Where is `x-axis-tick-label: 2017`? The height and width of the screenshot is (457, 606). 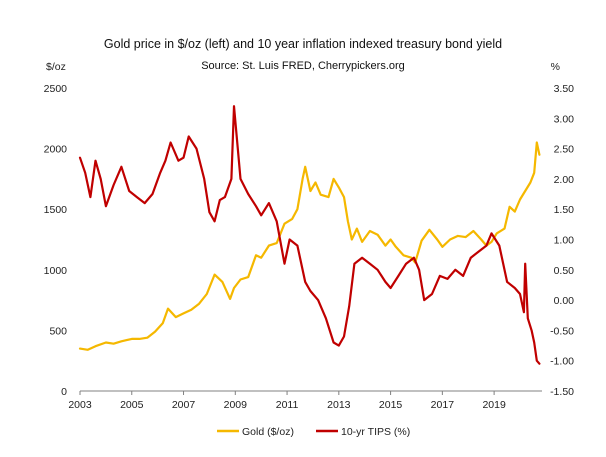 x-axis-tick-label: 2017 is located at coordinates (443, 405).